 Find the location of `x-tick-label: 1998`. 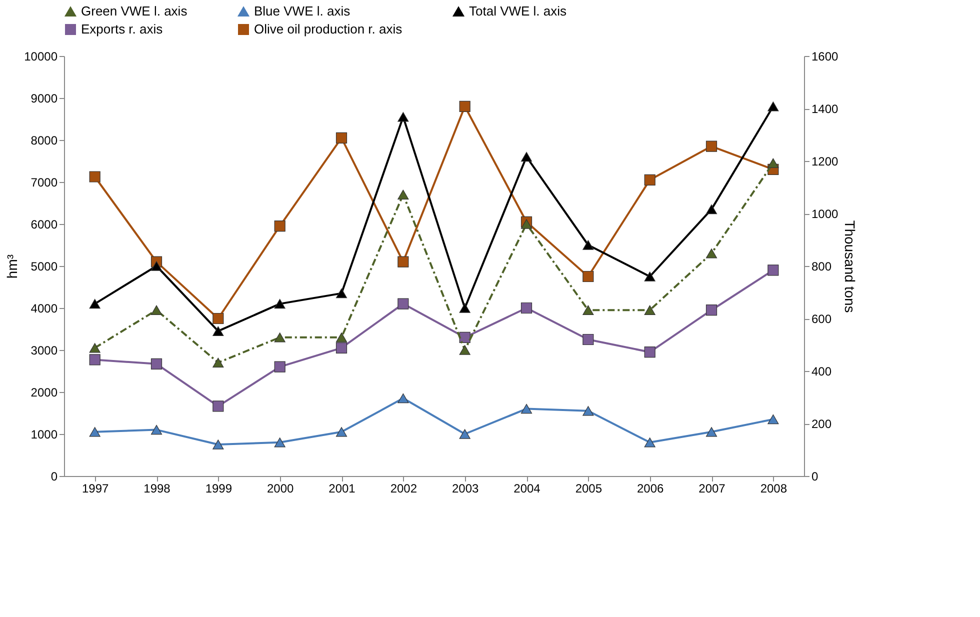

x-tick-label: 1998 is located at coordinates (157, 489).